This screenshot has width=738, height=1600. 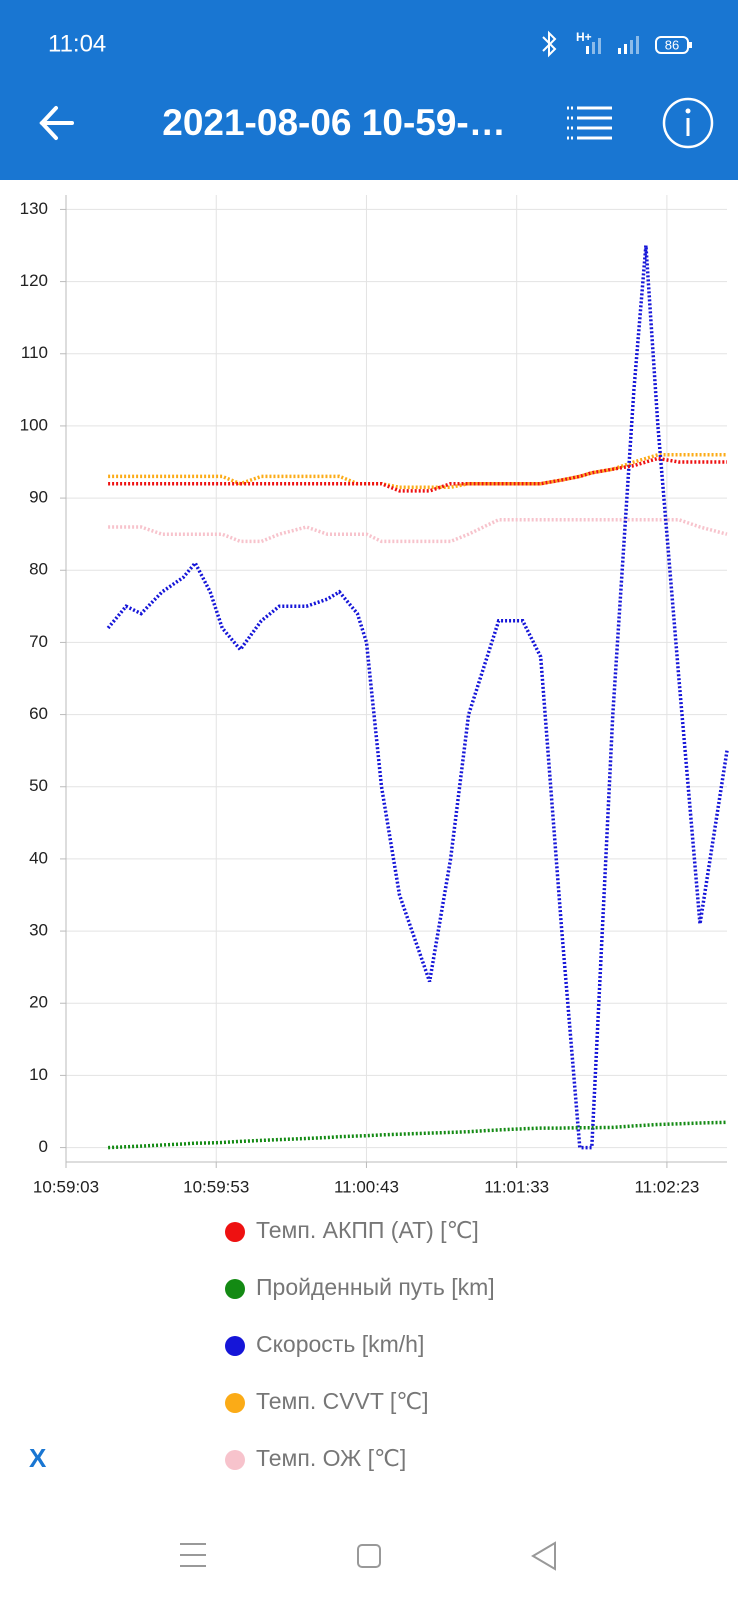 I want to click on network-type: H+, so click(x=584, y=37).